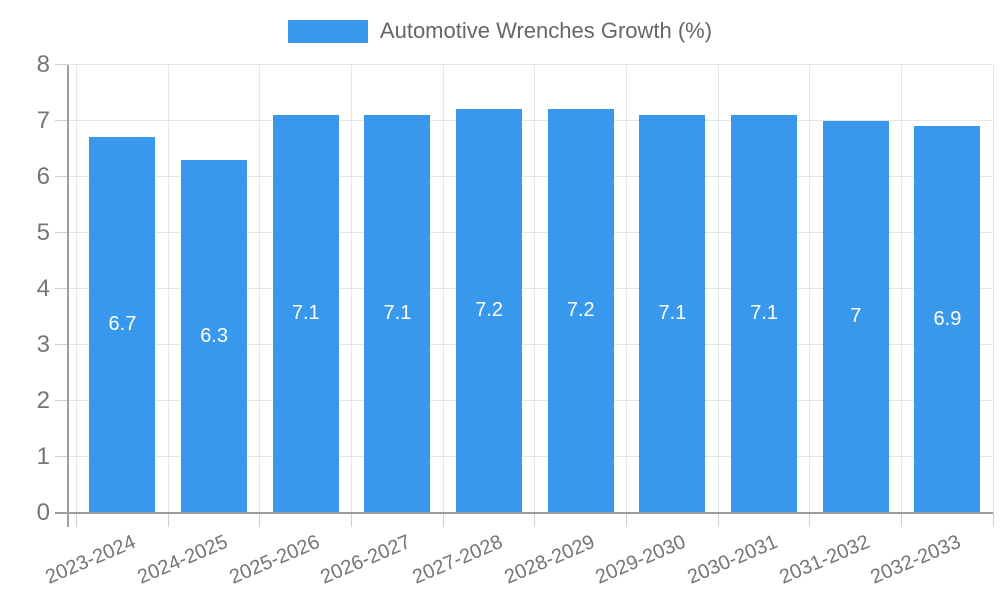  I want to click on y-axis-tick-label: 5, so click(43, 232).